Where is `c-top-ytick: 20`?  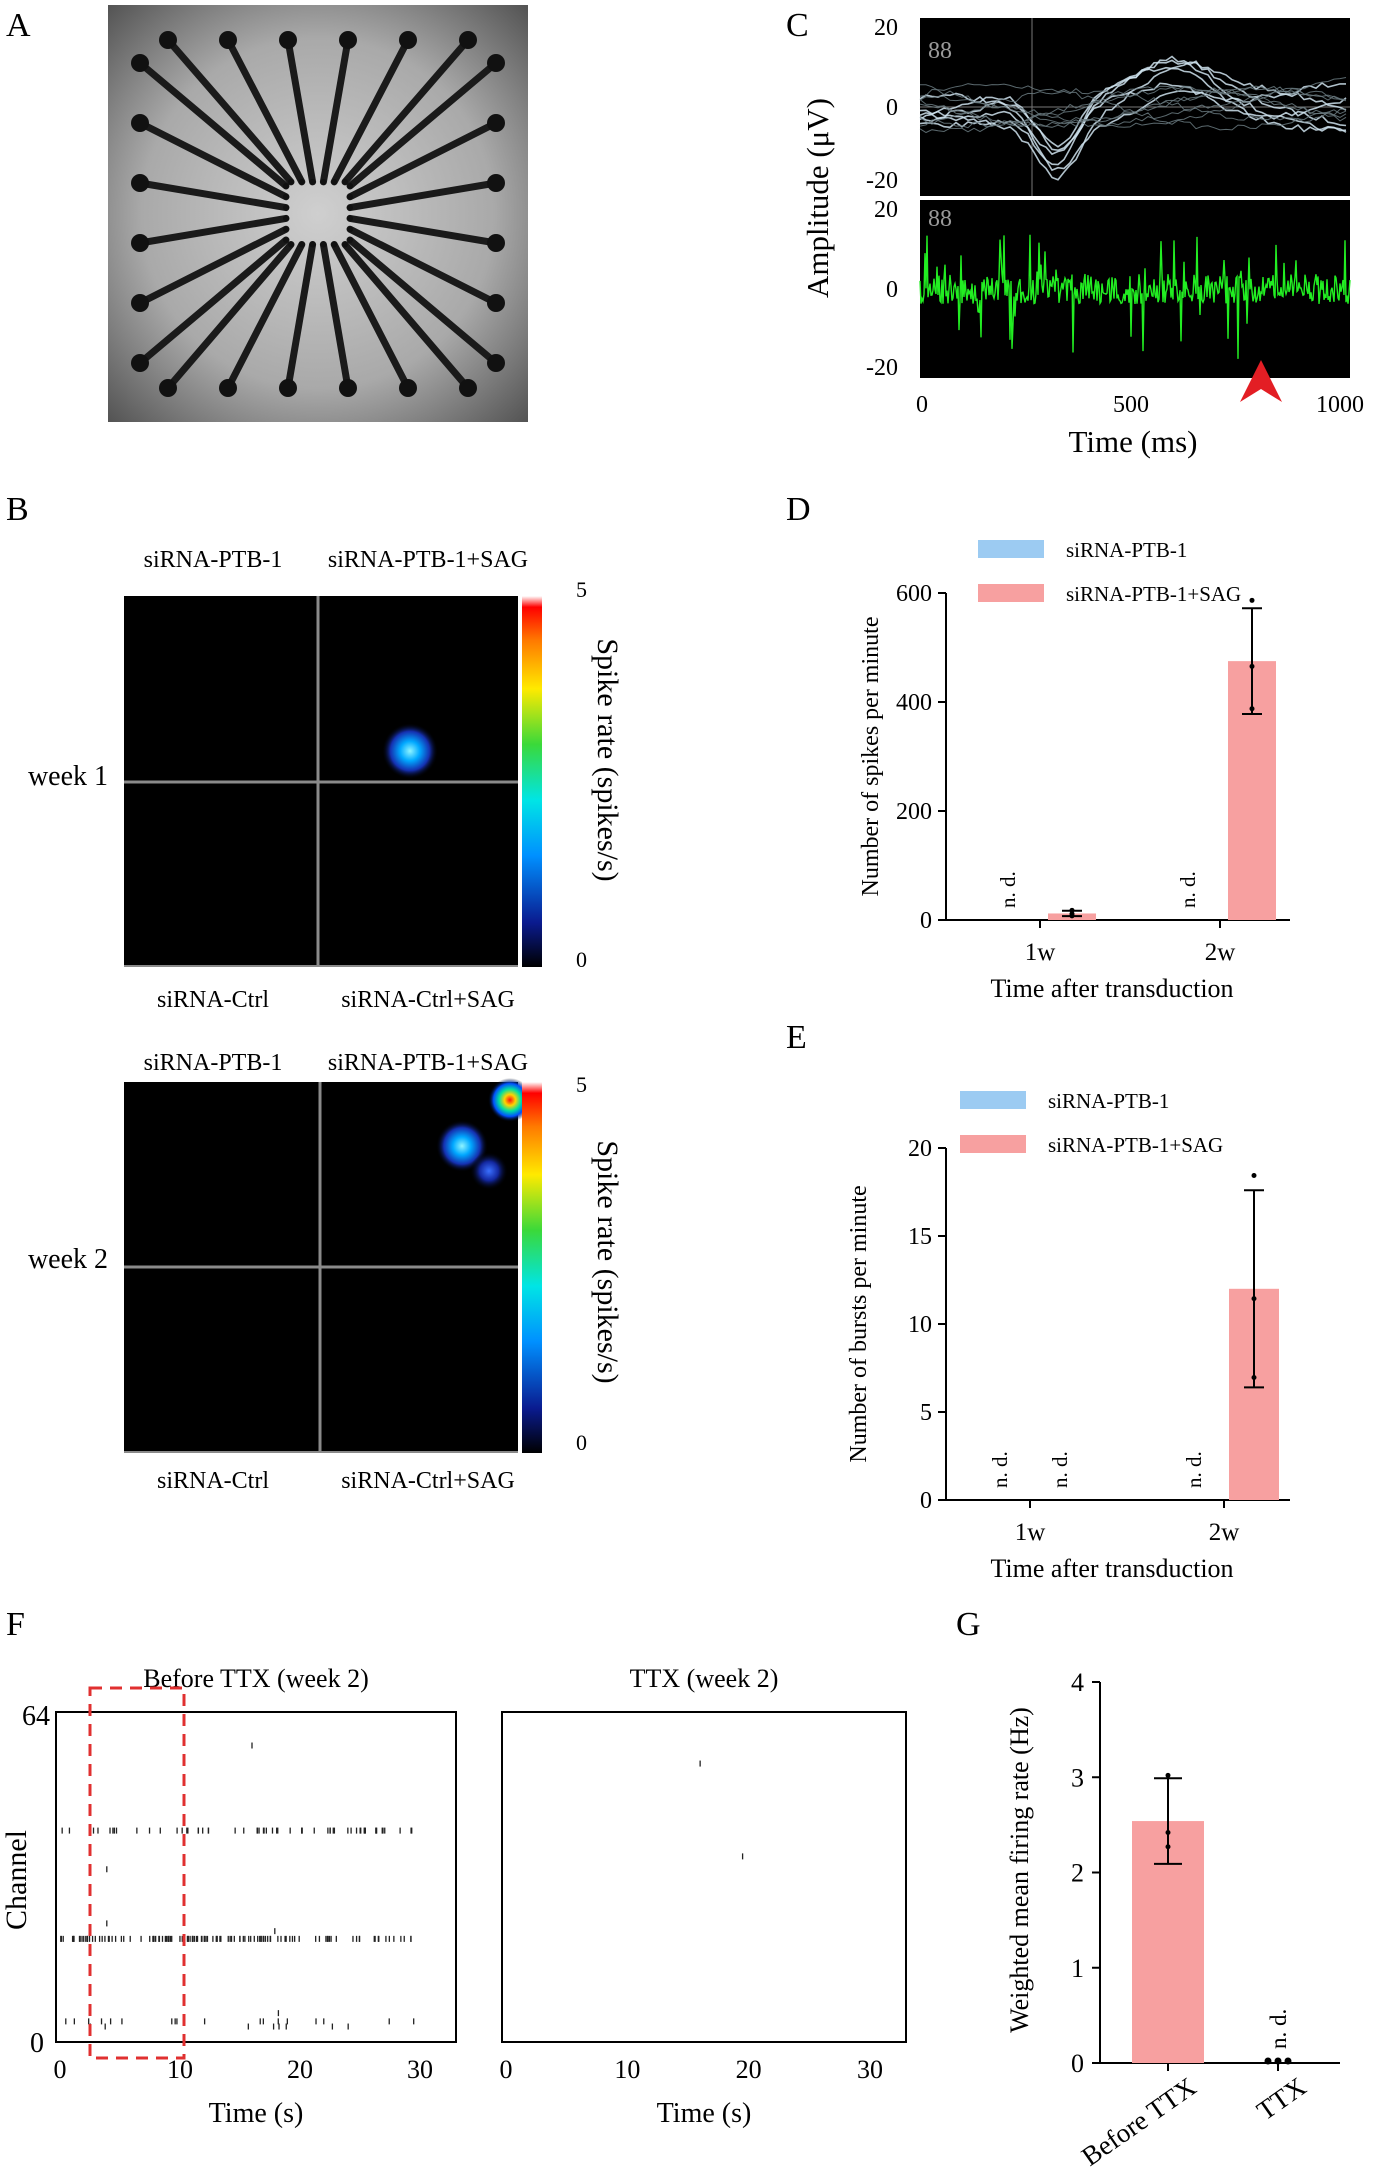
c-top-ytick: 20 is located at coordinates (886, 28).